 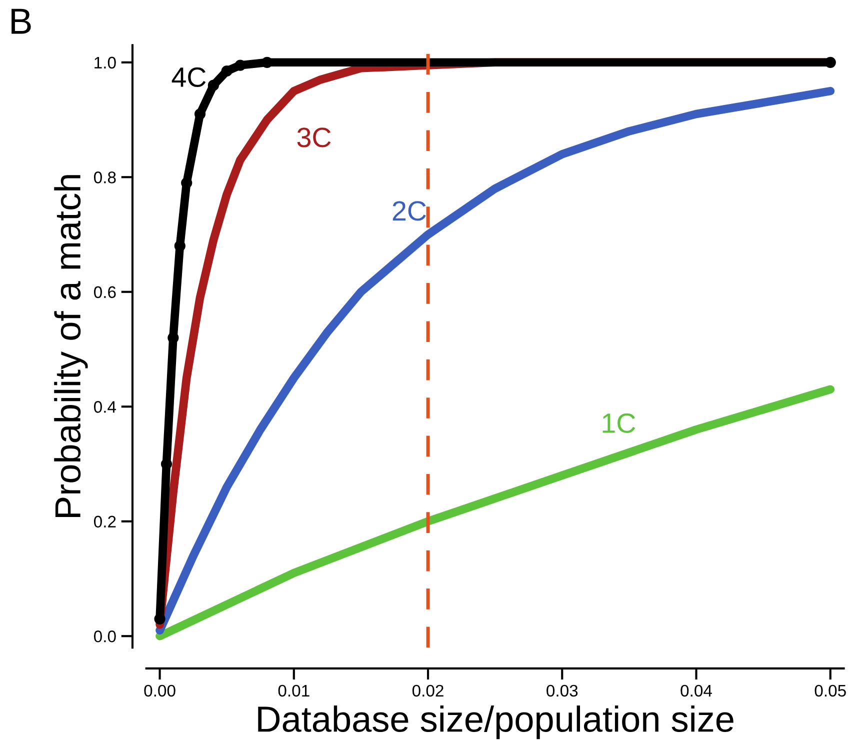 I want to click on y-tick-label: 0.6, so click(x=105, y=292).